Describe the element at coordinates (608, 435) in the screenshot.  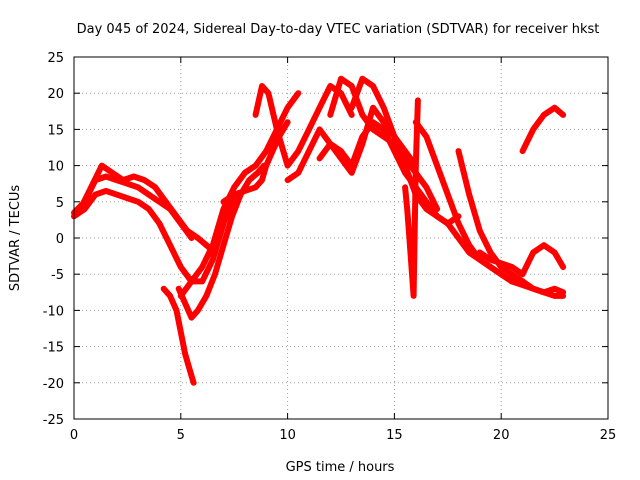
I see `x-tick-label: 25` at that location.